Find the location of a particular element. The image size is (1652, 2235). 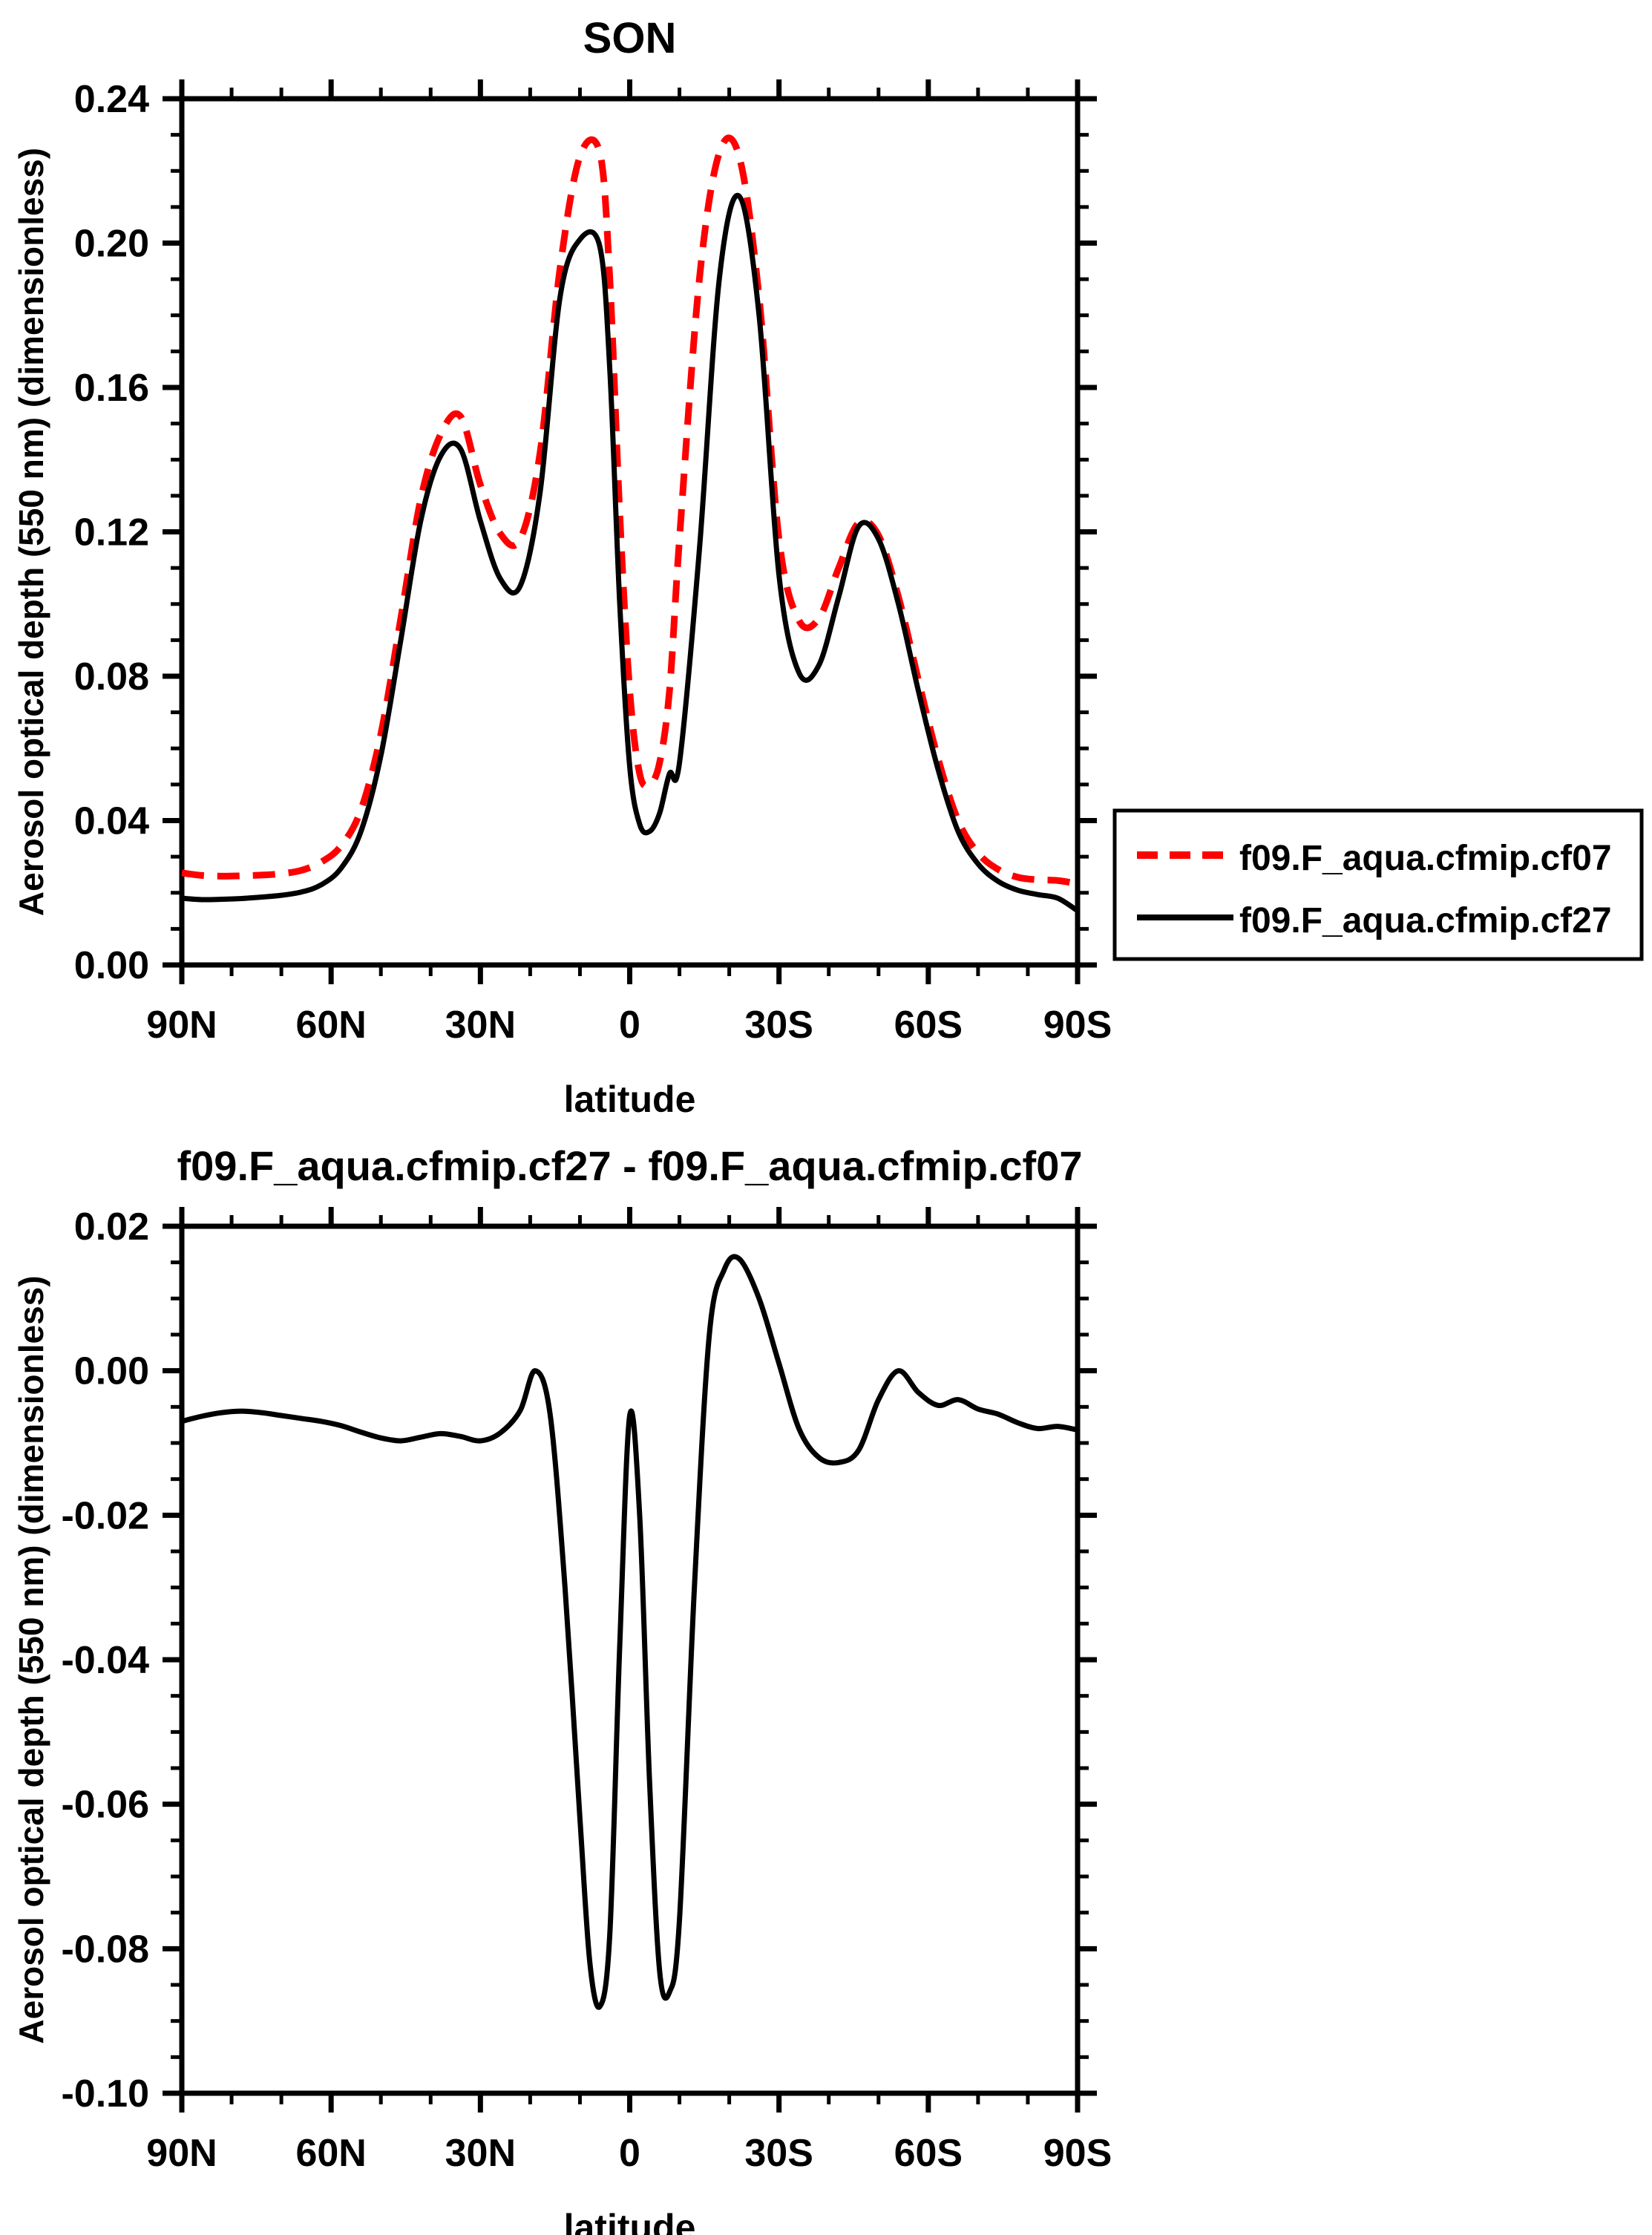

y-tick-label: -0.02 is located at coordinates (105, 1515).